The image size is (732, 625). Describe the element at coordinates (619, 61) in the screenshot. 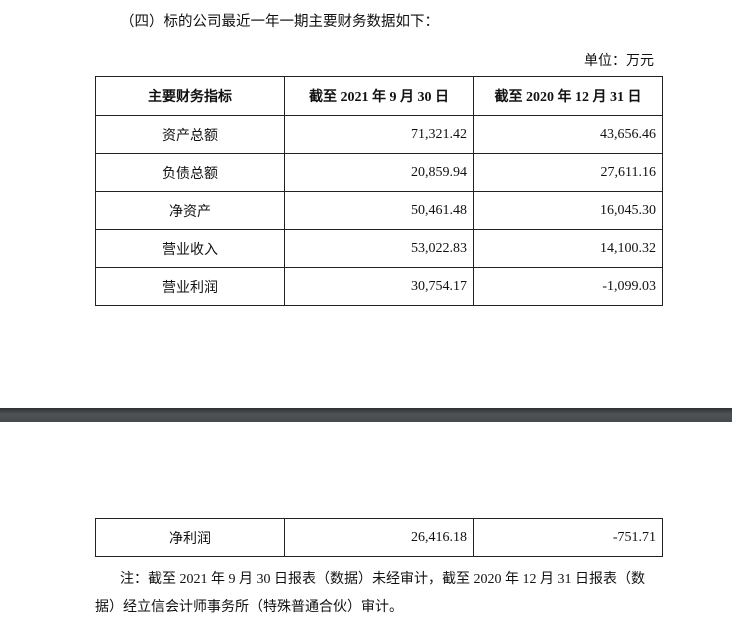

I see `unit-label: 单位：万元` at that location.